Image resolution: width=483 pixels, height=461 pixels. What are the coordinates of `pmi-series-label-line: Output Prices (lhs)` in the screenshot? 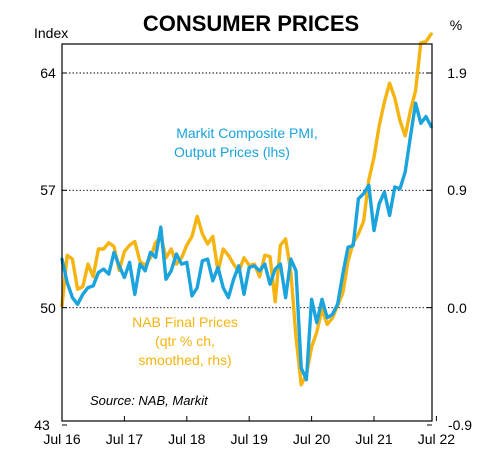 It's located at (232, 152).